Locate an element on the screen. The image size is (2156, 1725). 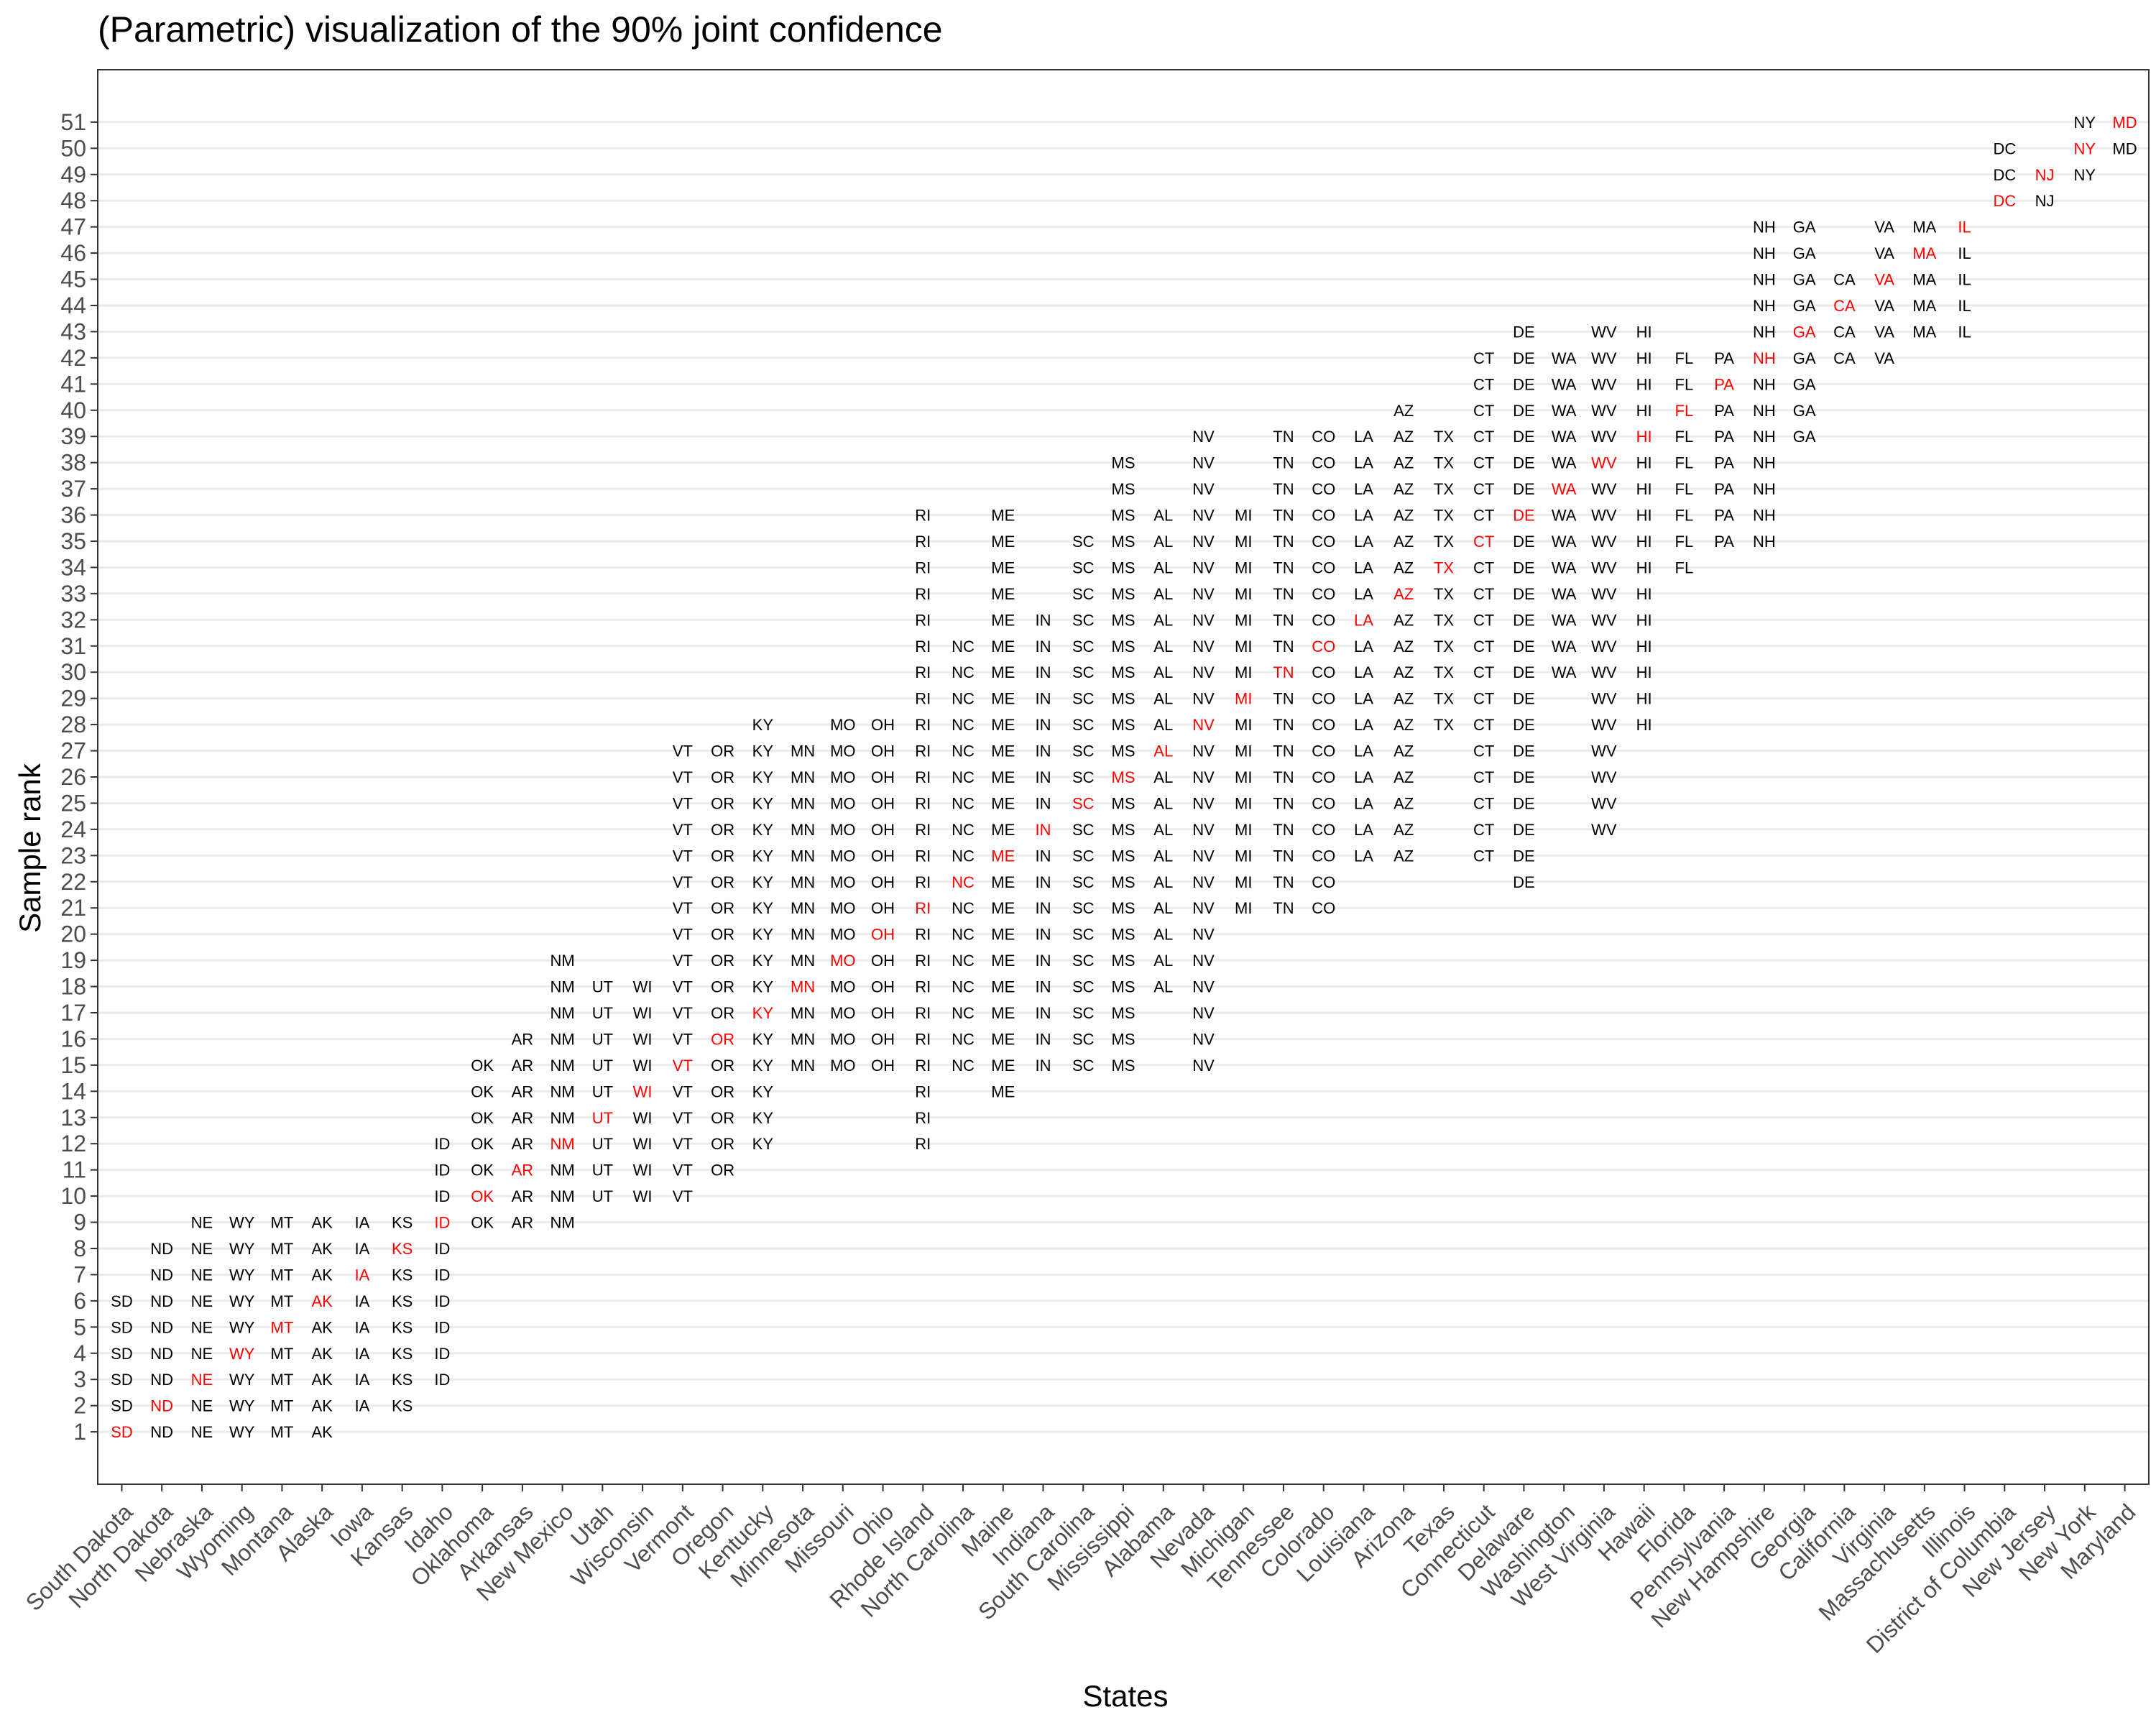
rank-interval-label: WI is located at coordinates (643, 987).